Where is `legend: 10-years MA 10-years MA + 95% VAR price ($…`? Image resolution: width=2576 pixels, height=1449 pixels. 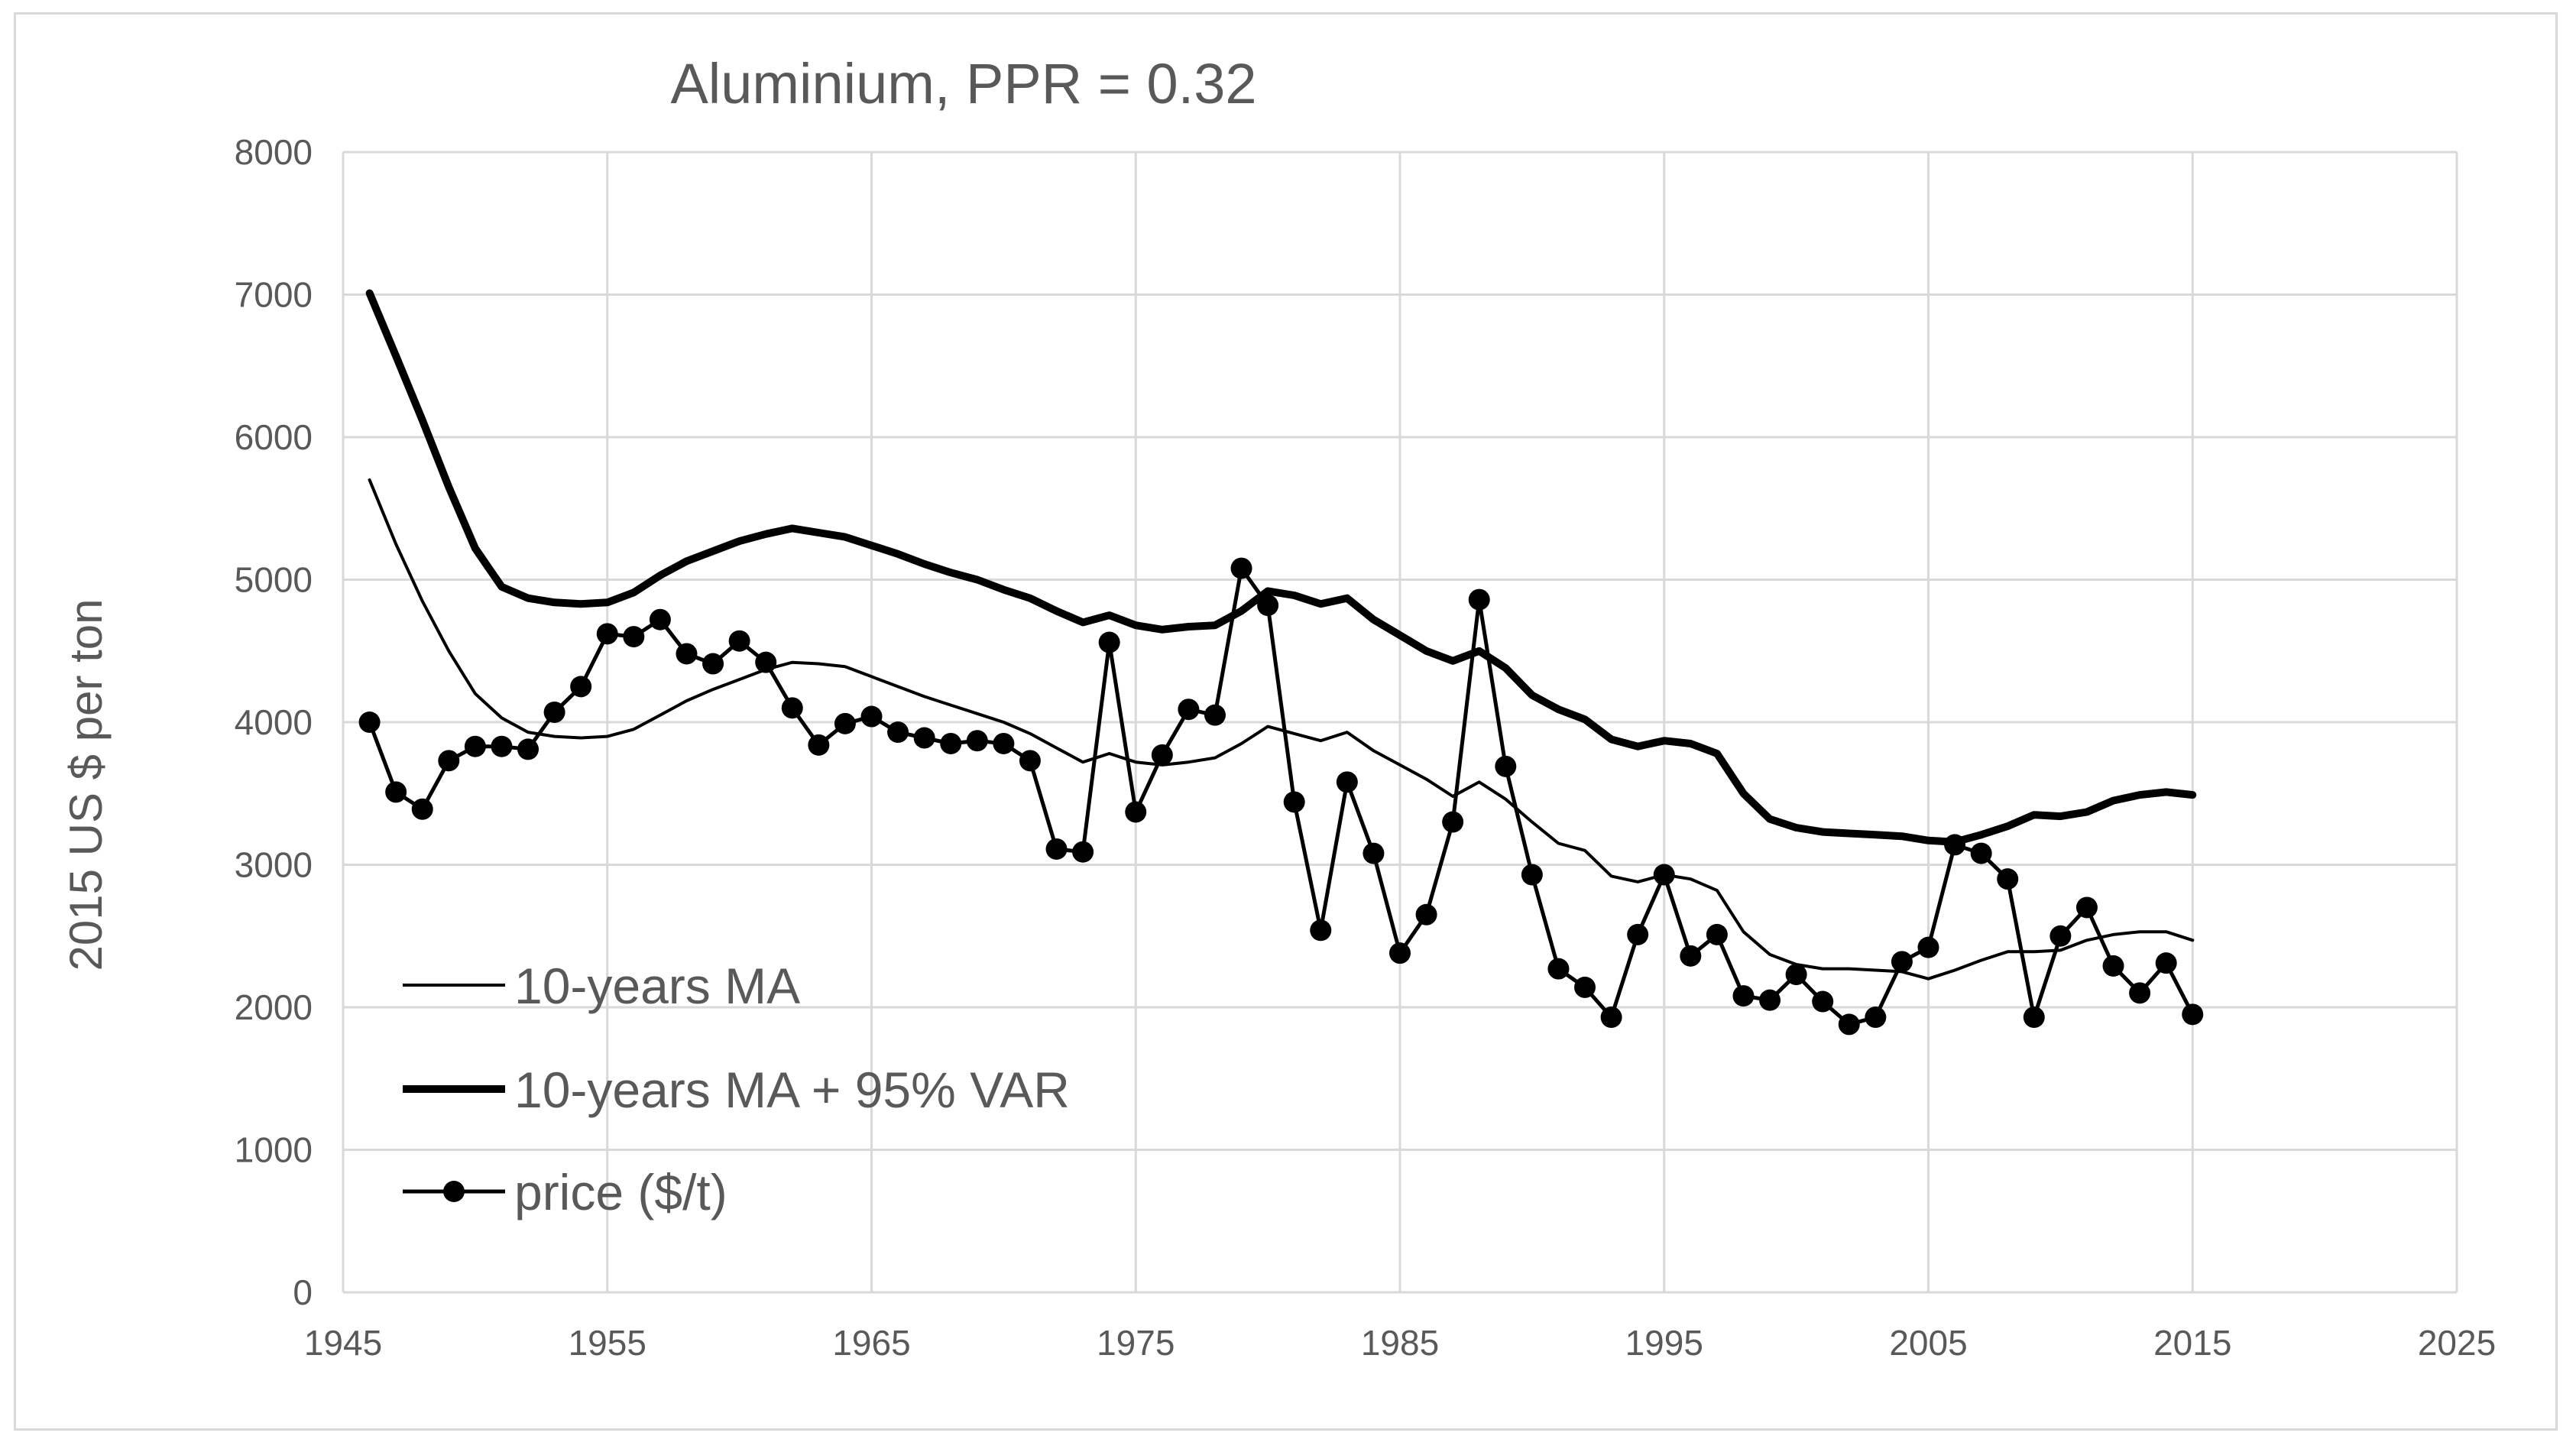
legend: 10-years MA 10-years MA + 95% VAR price ($… is located at coordinates (737, 1089).